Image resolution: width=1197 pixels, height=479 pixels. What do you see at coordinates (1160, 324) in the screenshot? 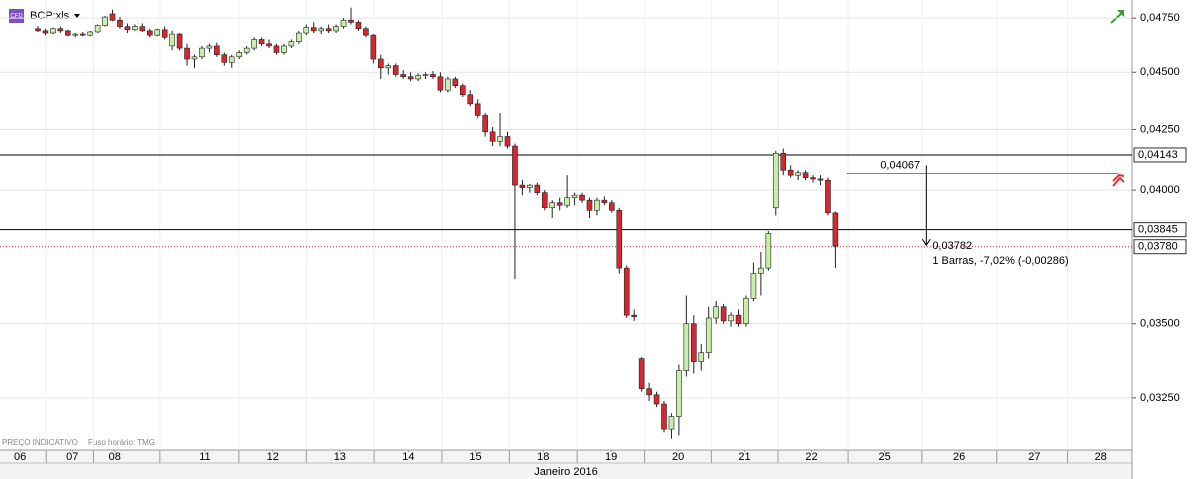
I see `y-tick-label: 0,03500` at bounding box center [1160, 324].